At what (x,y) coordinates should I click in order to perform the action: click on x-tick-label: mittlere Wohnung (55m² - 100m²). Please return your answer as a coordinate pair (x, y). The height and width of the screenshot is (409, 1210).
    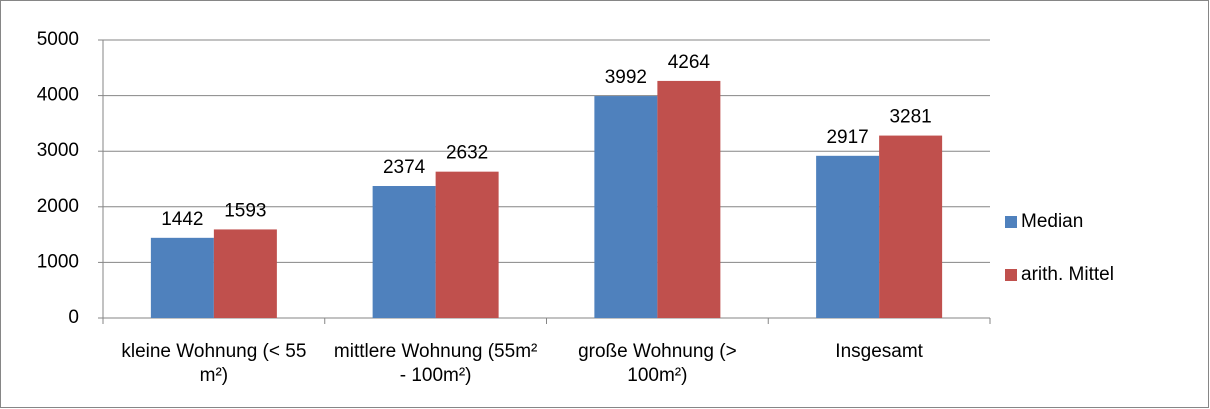
    Looking at the image, I should click on (435, 363).